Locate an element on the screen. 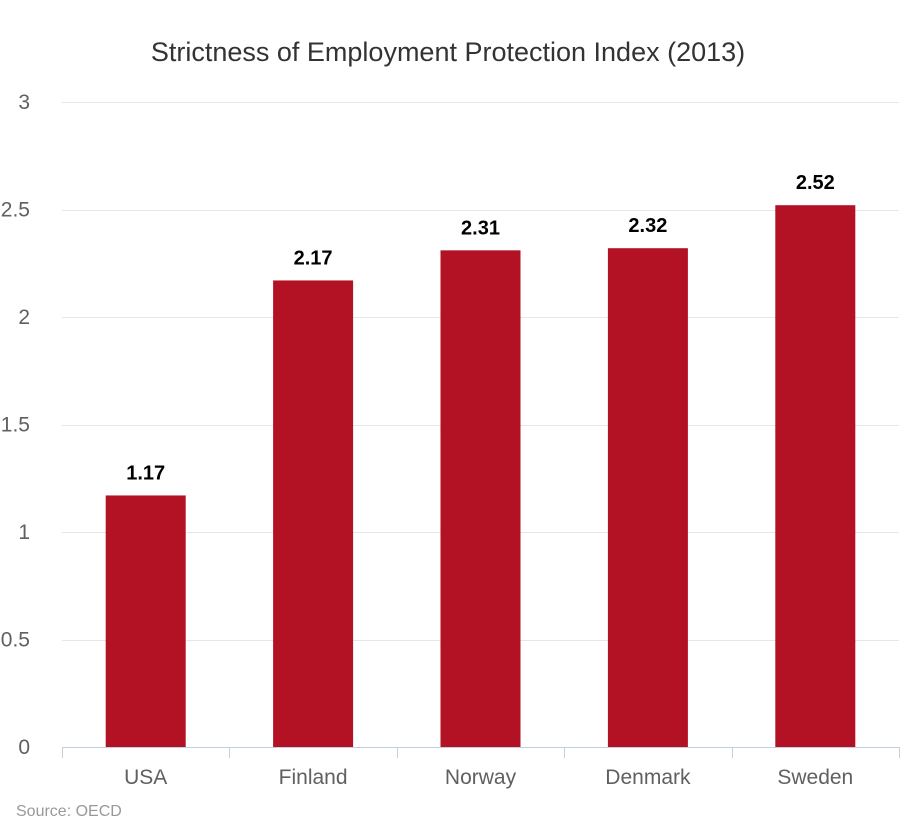 The image size is (908, 834). source-credit: Source: OECD is located at coordinates (69, 811).